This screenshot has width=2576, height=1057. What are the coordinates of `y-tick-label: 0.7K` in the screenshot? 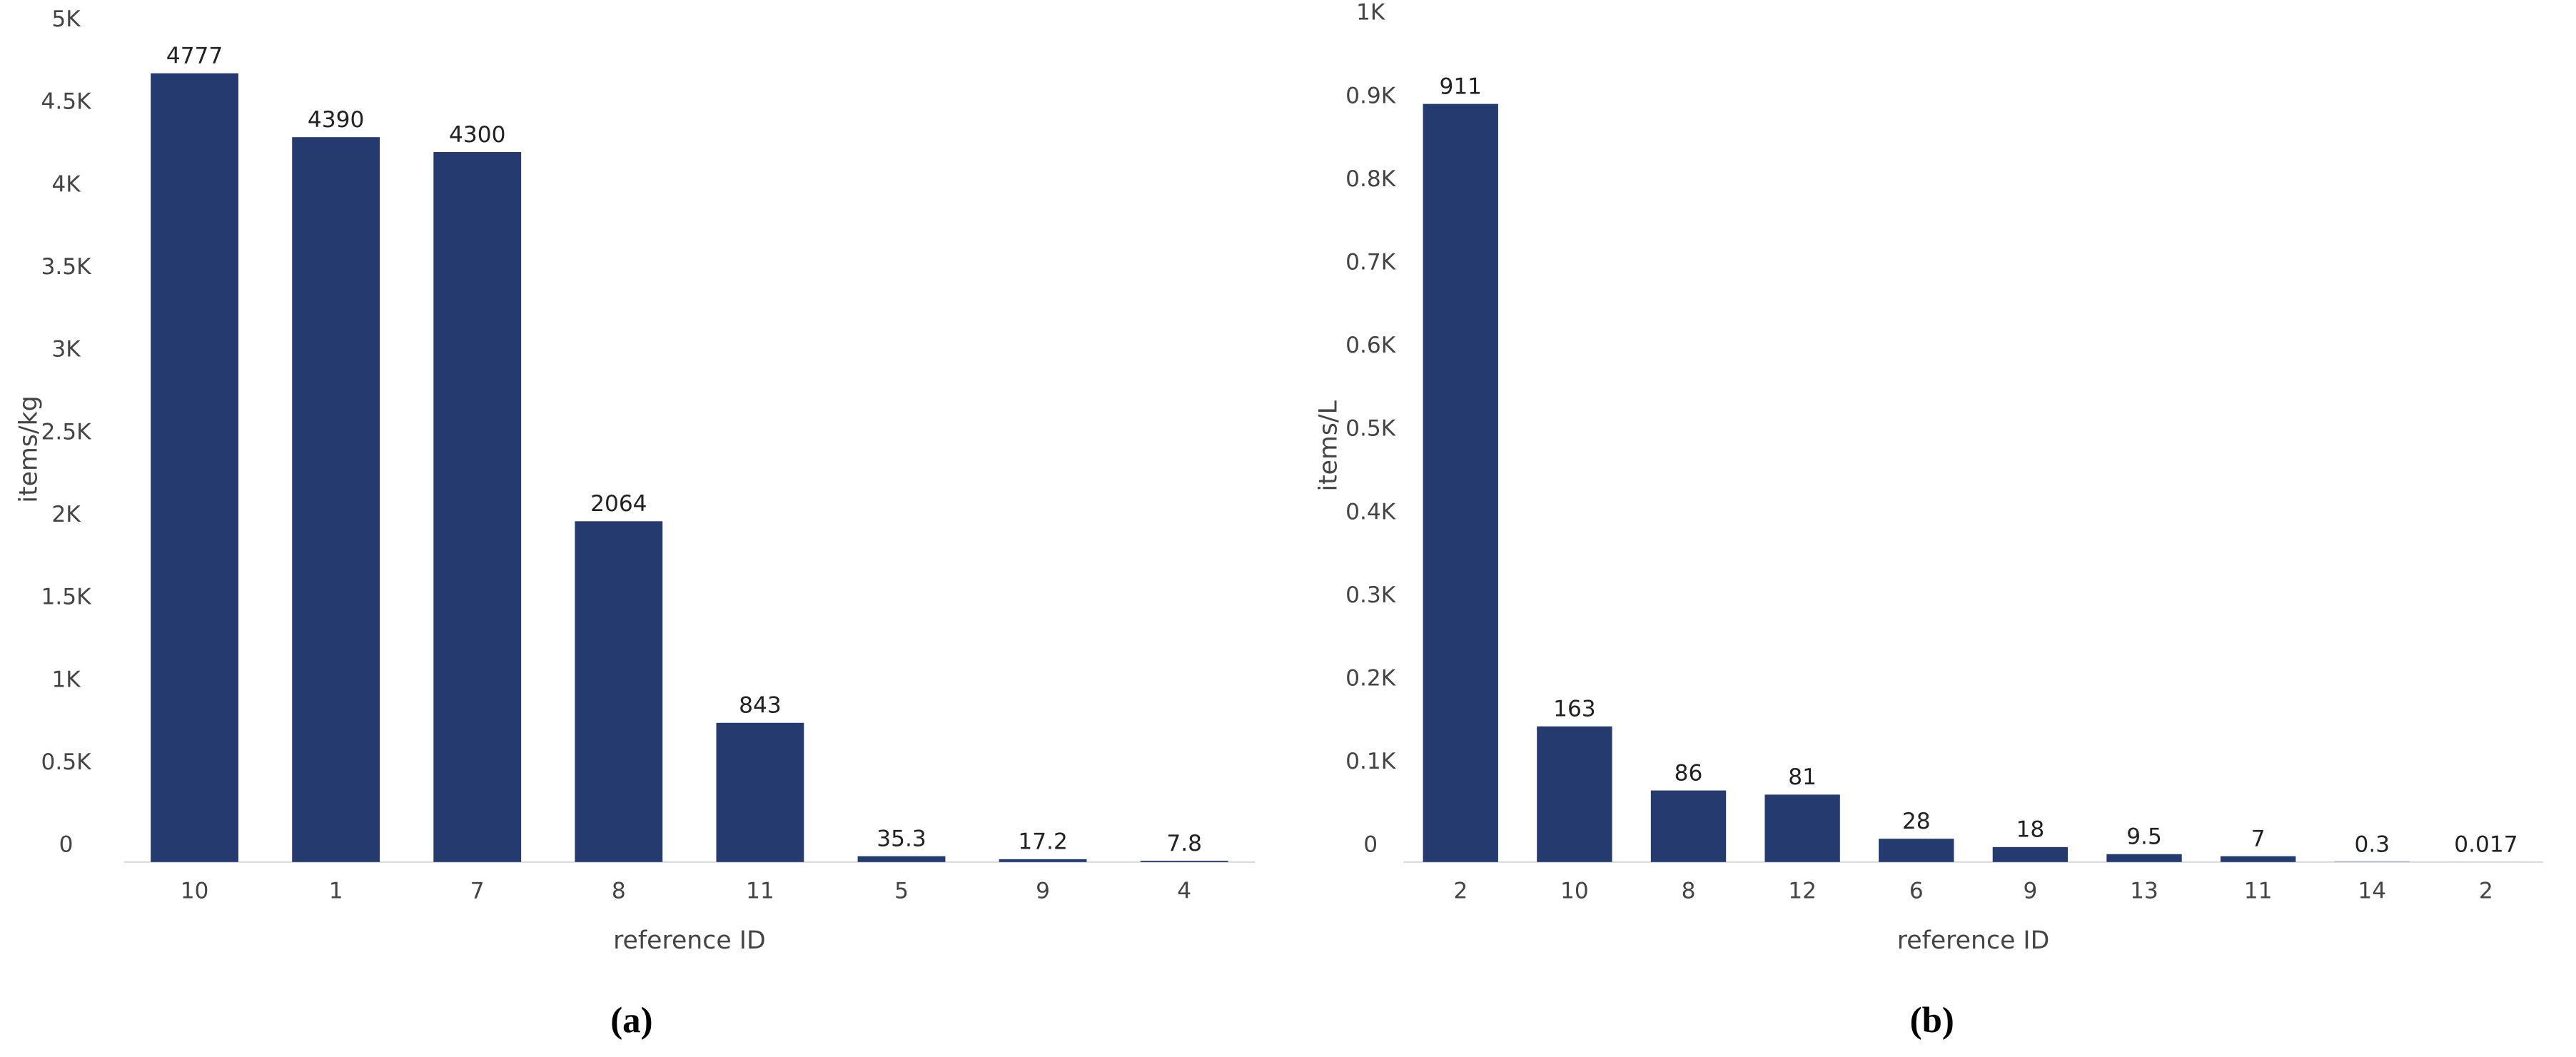 It's located at (1371, 262).